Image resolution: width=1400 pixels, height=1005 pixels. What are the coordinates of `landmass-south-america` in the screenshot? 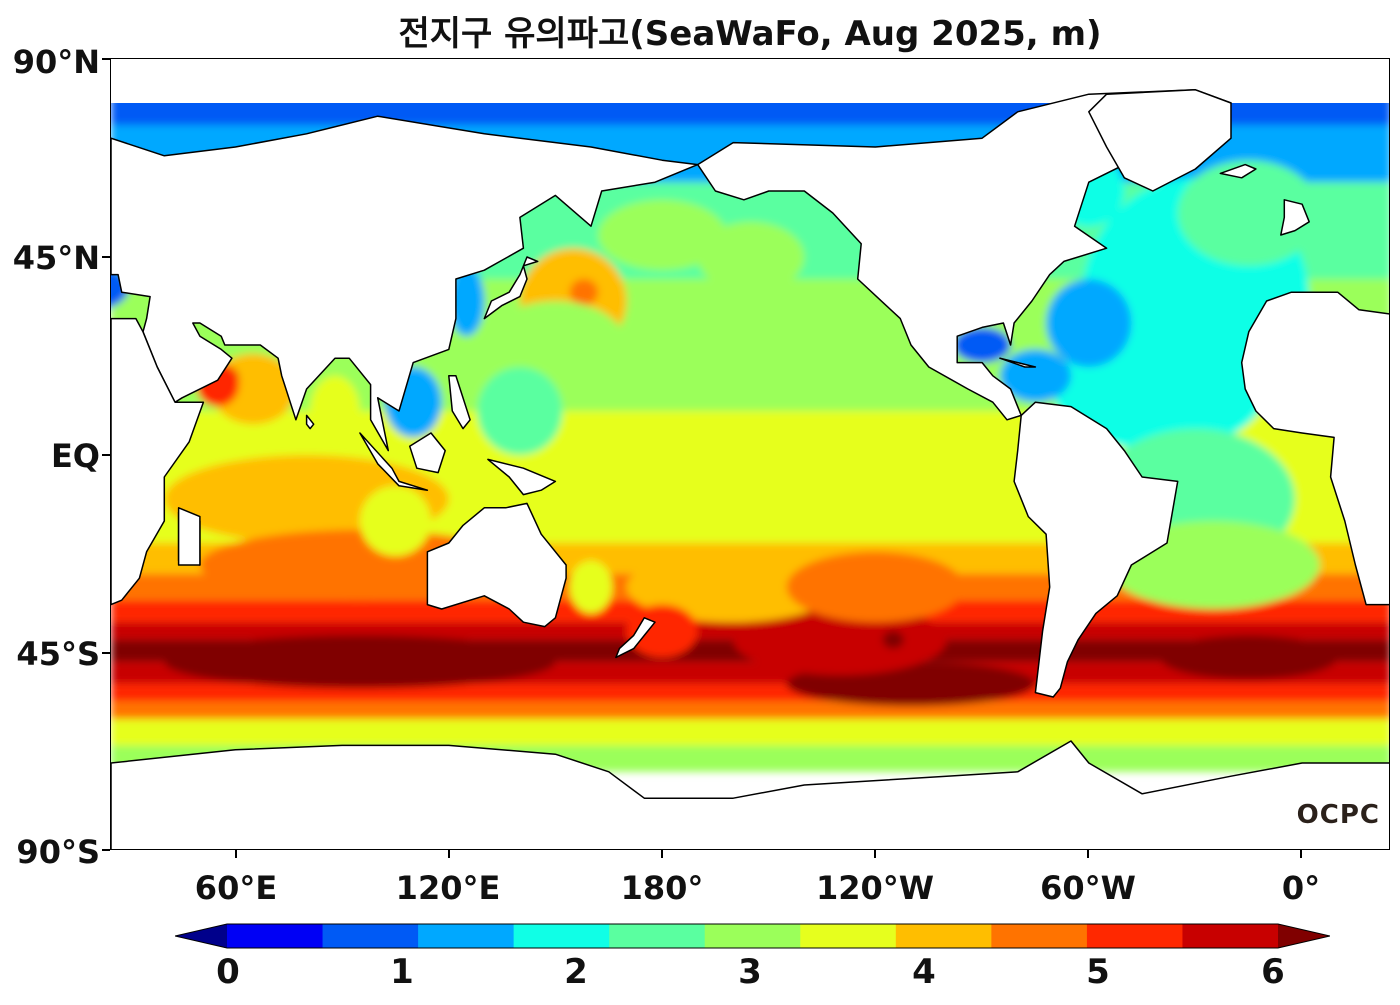 It's located at (1096, 549).